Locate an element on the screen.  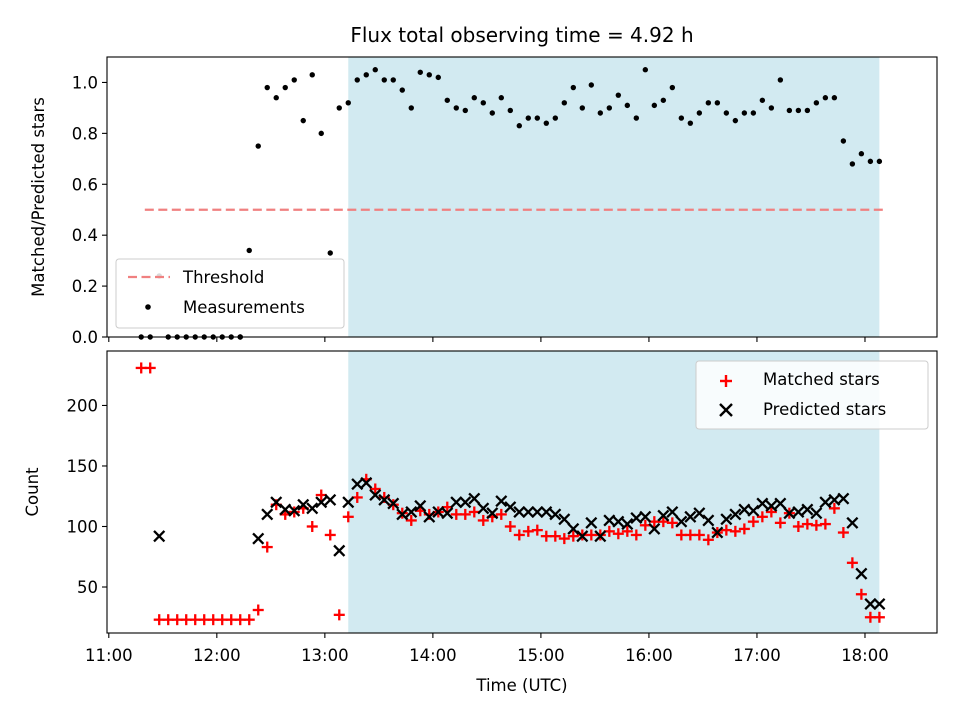
legend-measurements-label: Measurements is located at coordinates (244, 307).